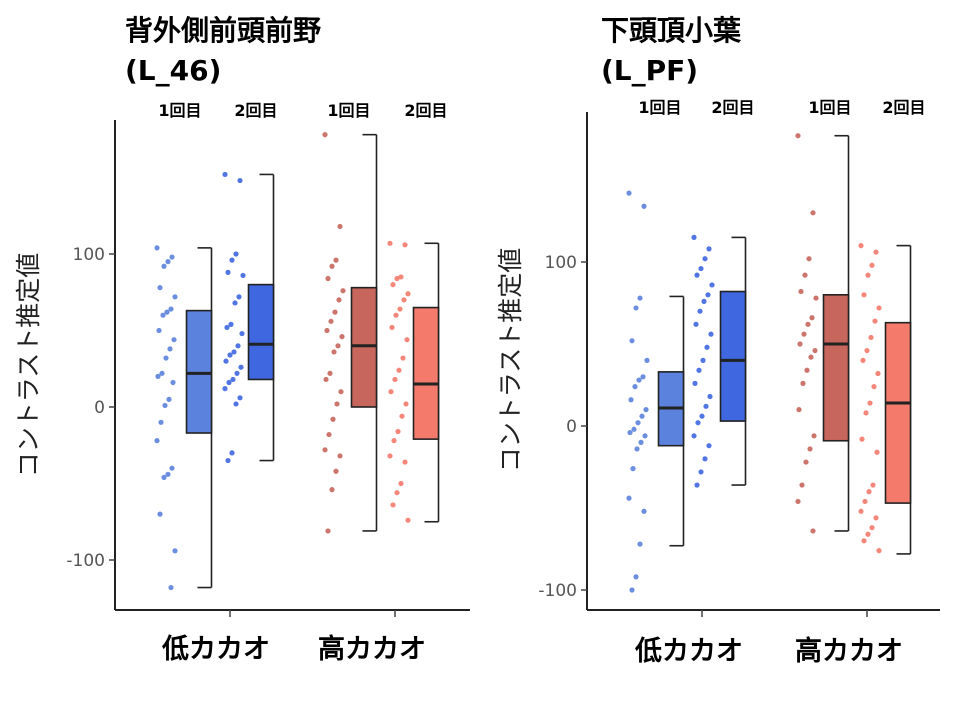 The height and width of the screenshot is (713, 956). Describe the element at coordinates (649, 70) in the screenshot. I see `chart-subtitle: (L_PF)` at that location.